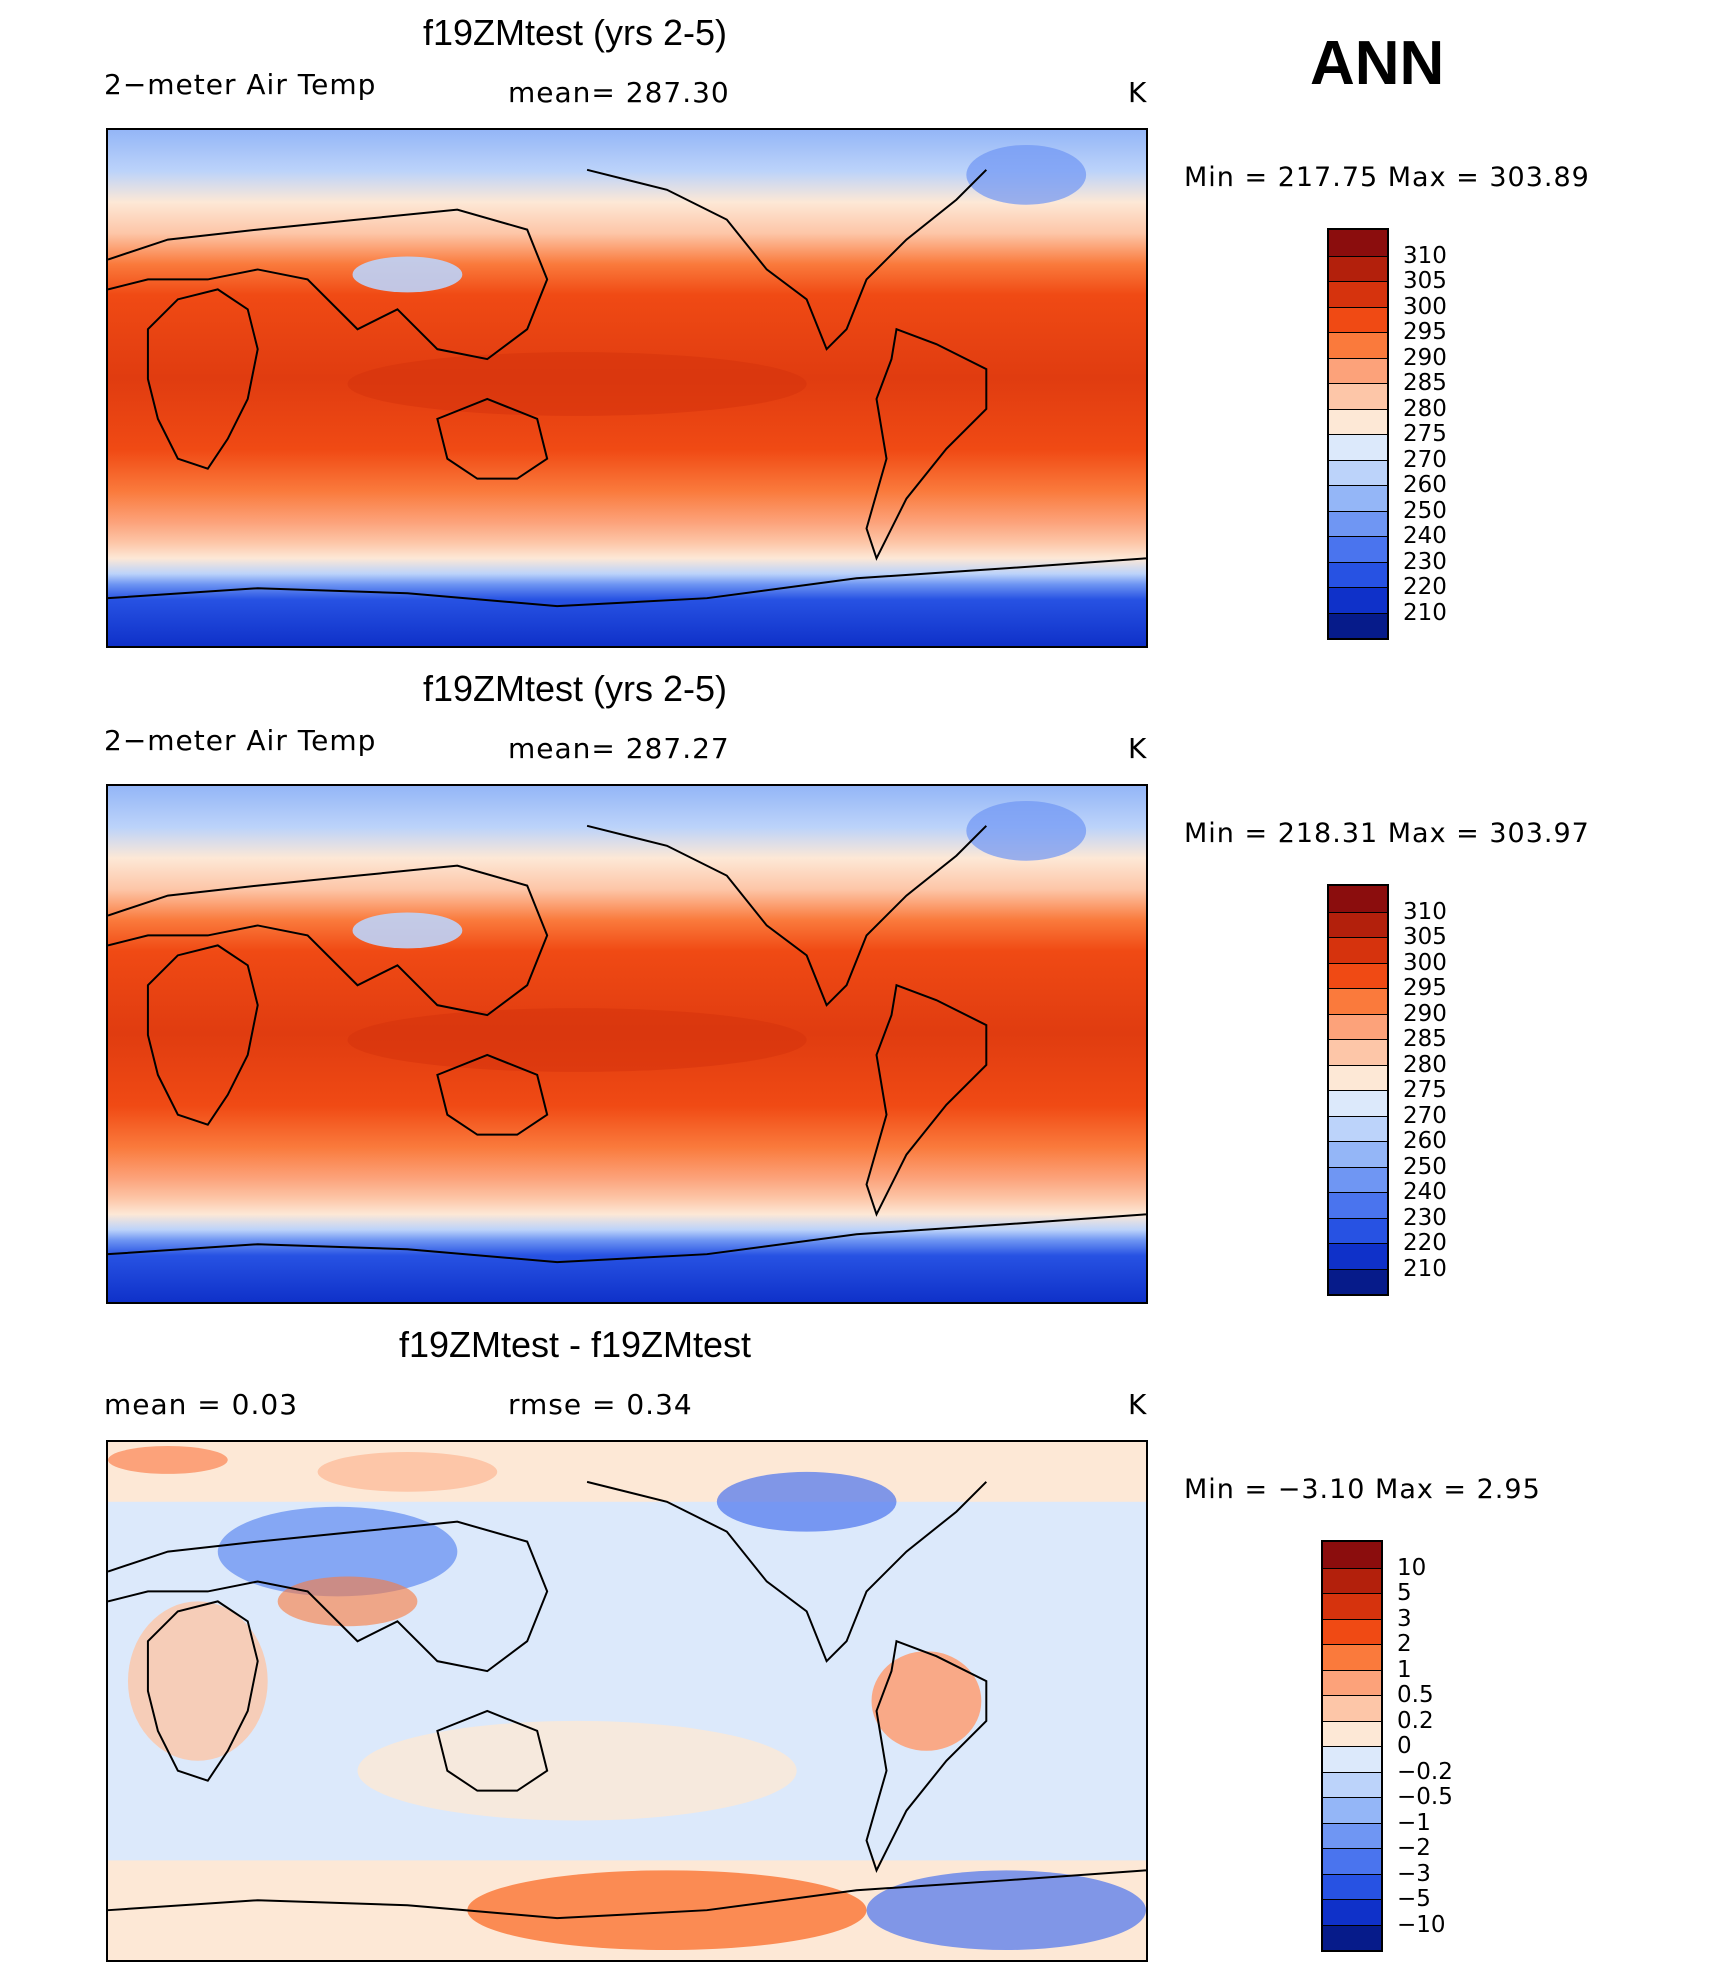 The height and width of the screenshot is (1969, 1710). What do you see at coordinates (1387, 177) in the screenshot?
I see `panel-1-min-max: Min = 217.75 Max = 303.89` at bounding box center [1387, 177].